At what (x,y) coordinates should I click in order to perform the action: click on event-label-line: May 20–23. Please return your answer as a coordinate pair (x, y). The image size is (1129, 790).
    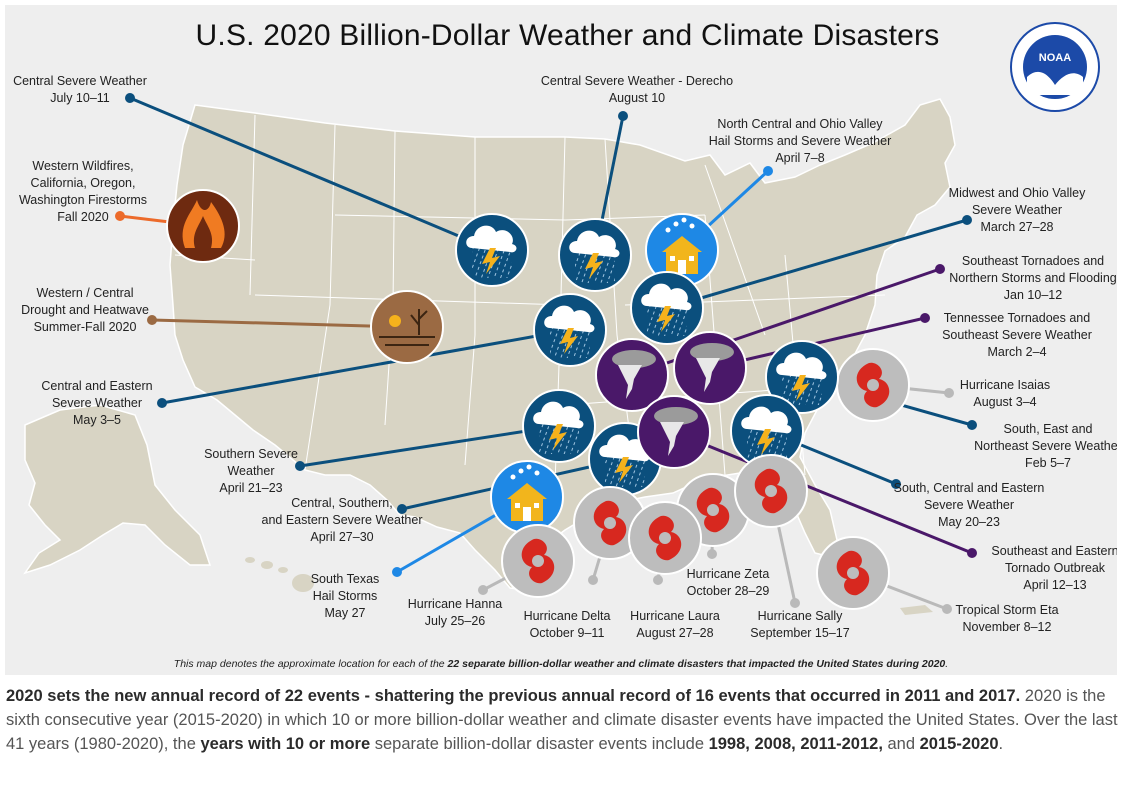
    Looking at the image, I should click on (969, 522).